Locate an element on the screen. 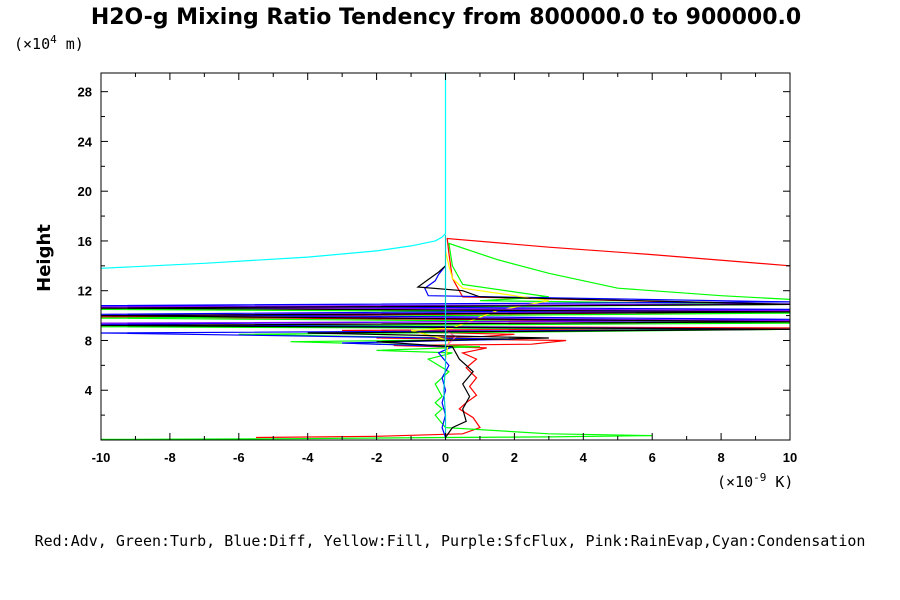 The width and height of the screenshot is (900, 600). y-tick-label: 12 is located at coordinates (85, 291).